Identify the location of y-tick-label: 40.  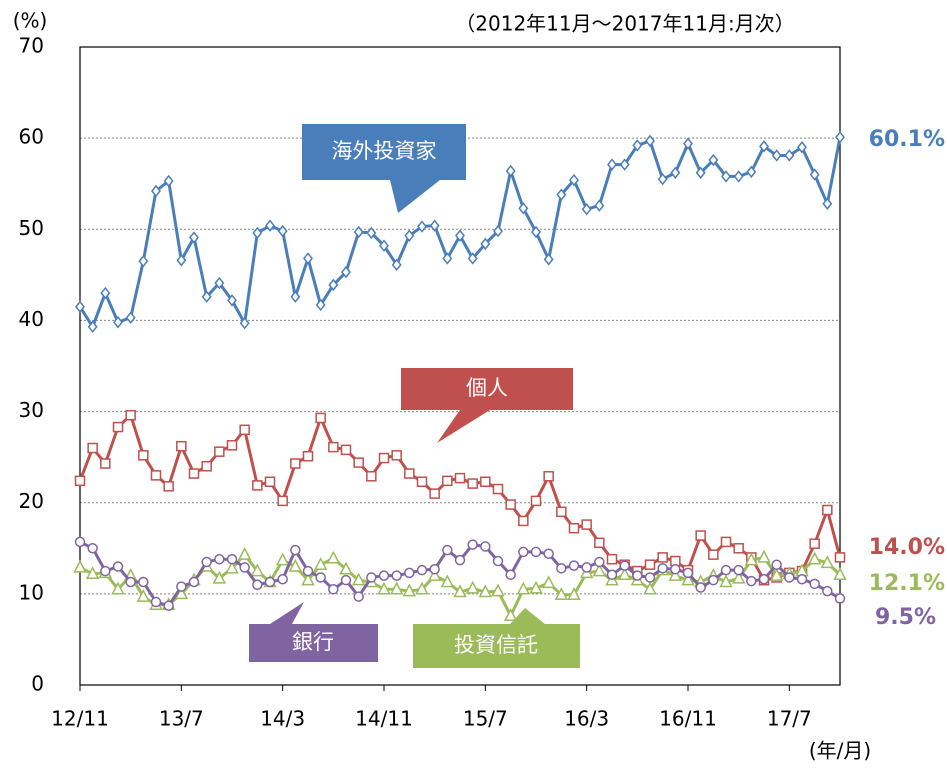
(31, 319).